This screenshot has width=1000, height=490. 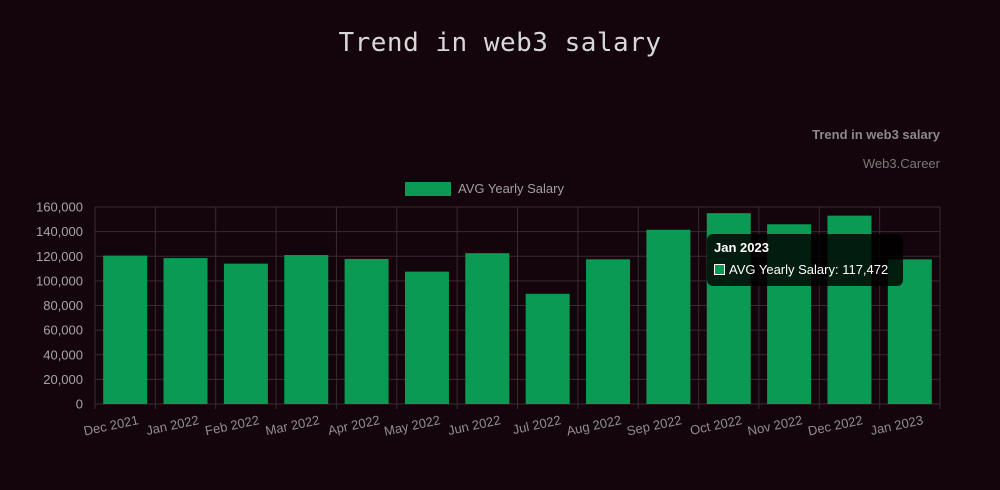 What do you see at coordinates (741, 247) in the screenshot?
I see `tooltip-title: Jan 2023` at bounding box center [741, 247].